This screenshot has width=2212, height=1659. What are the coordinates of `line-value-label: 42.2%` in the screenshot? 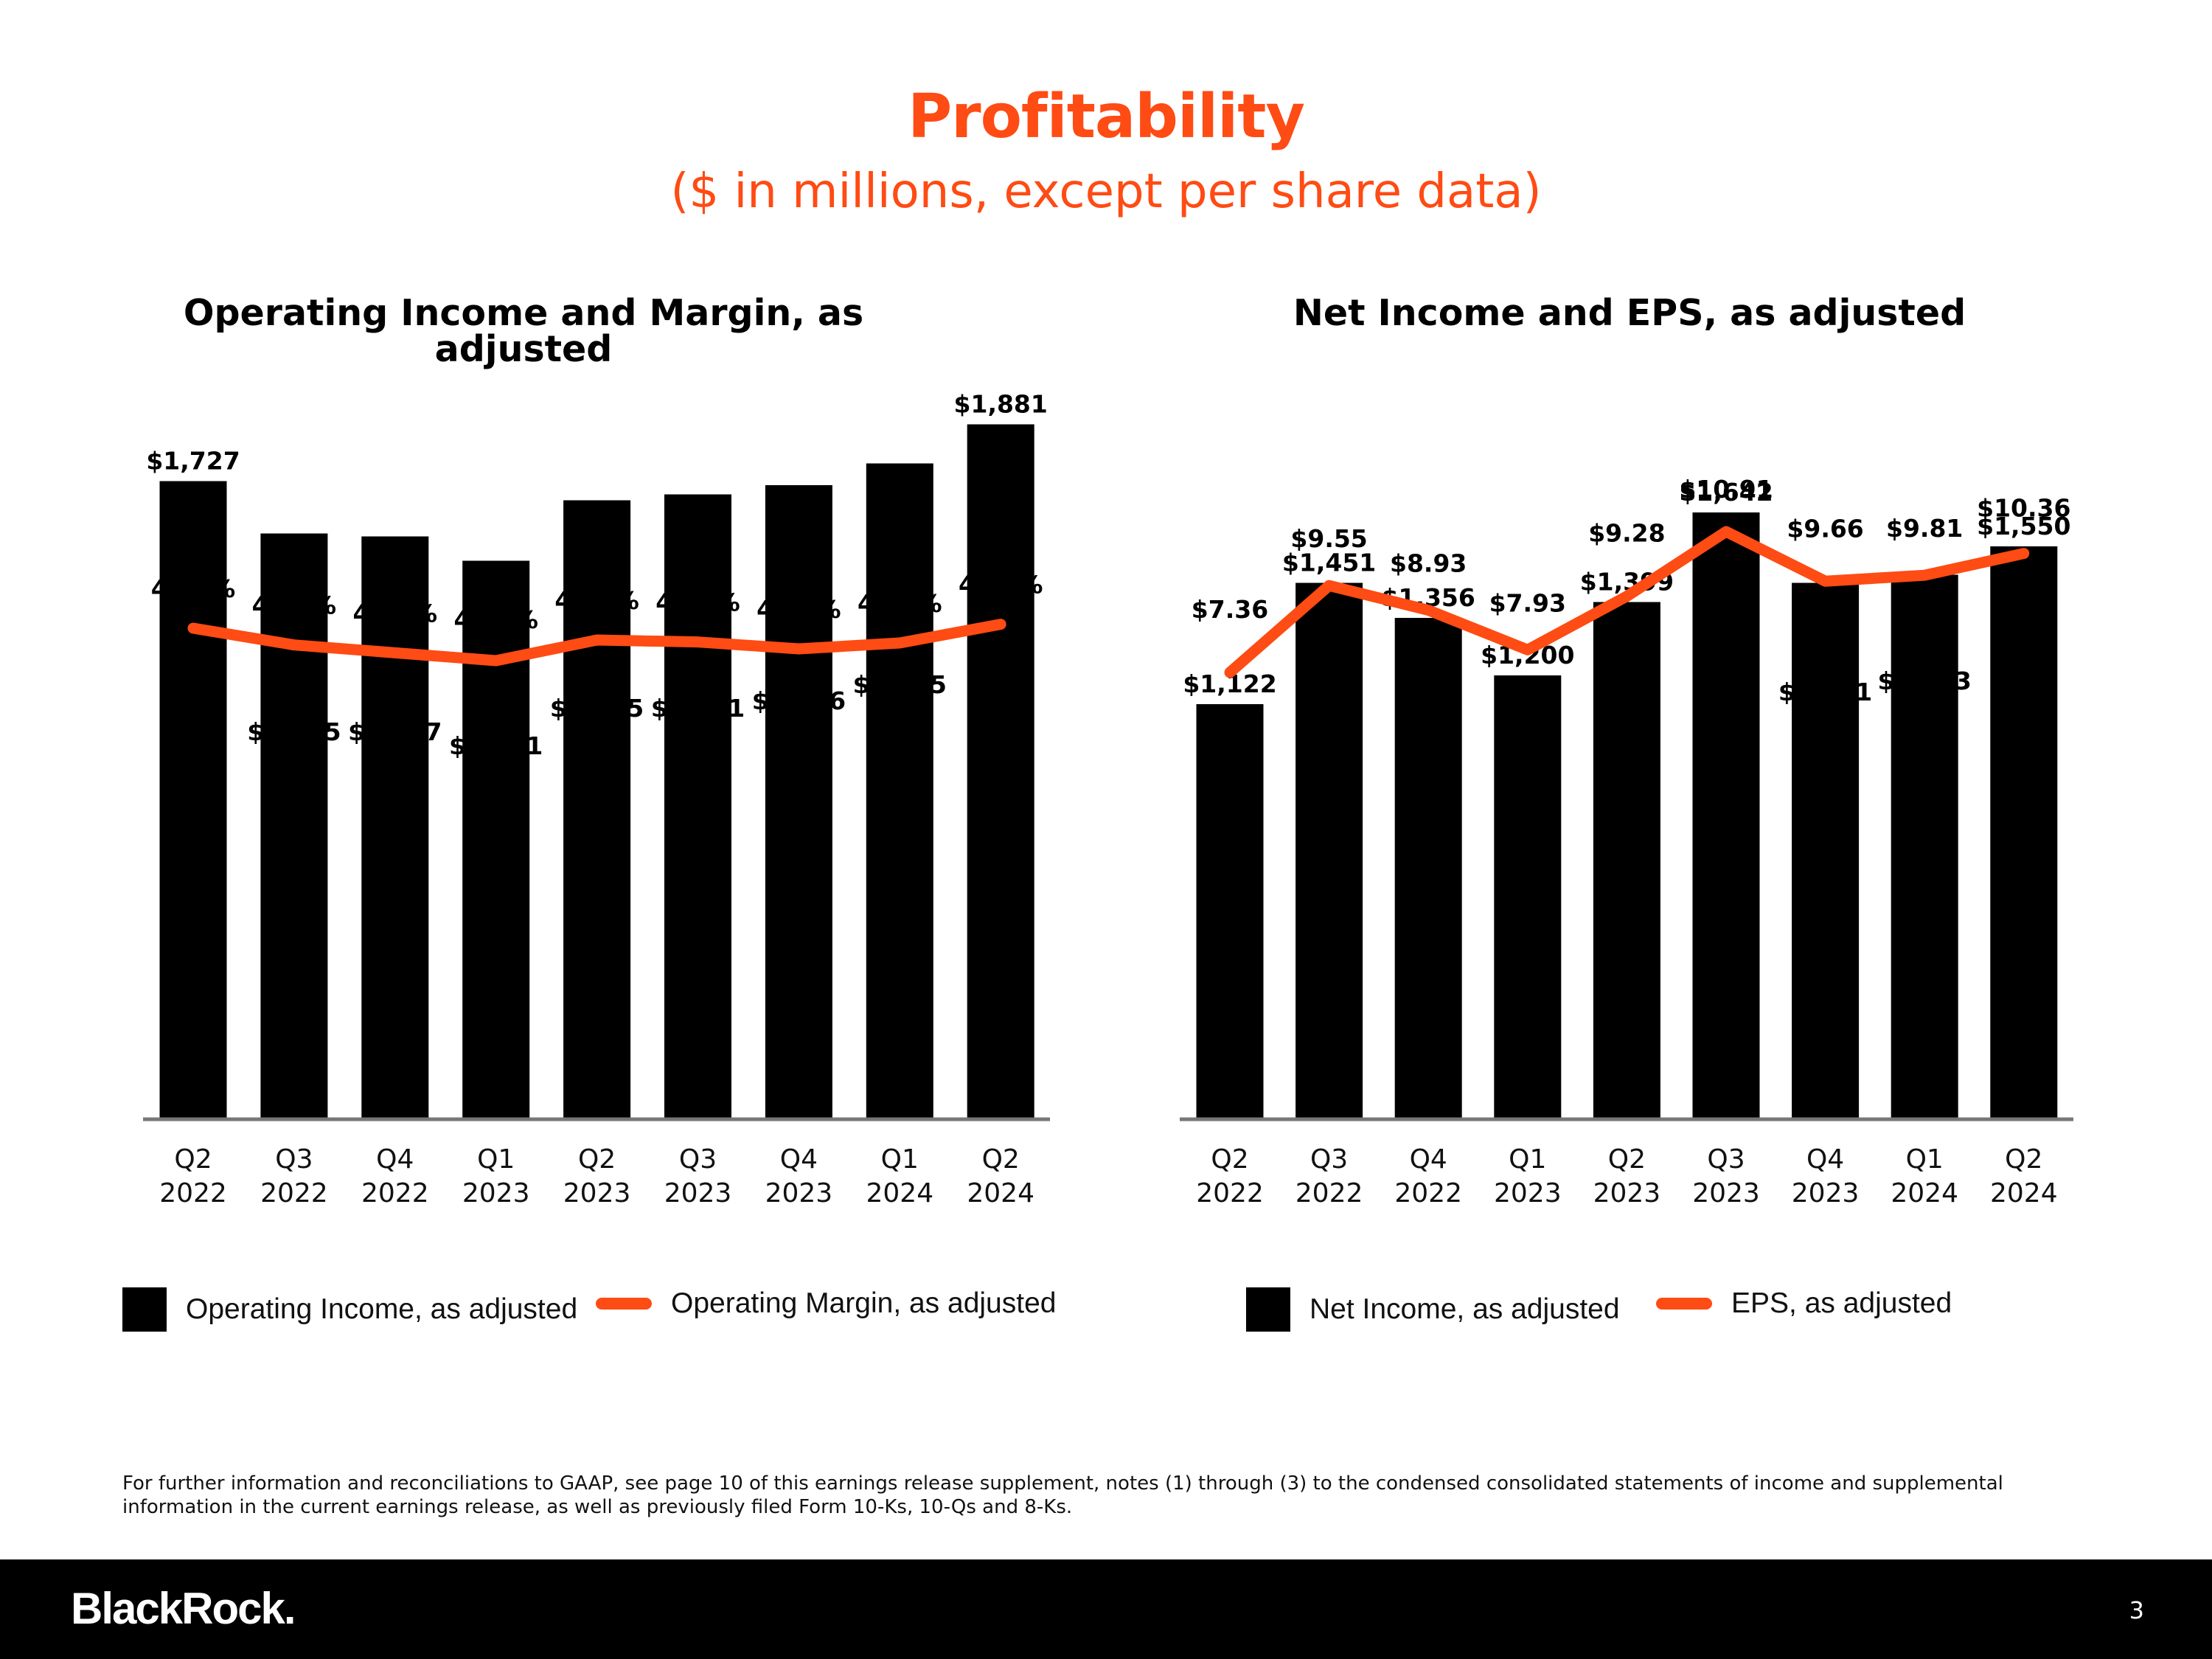 It's located at (900, 603).